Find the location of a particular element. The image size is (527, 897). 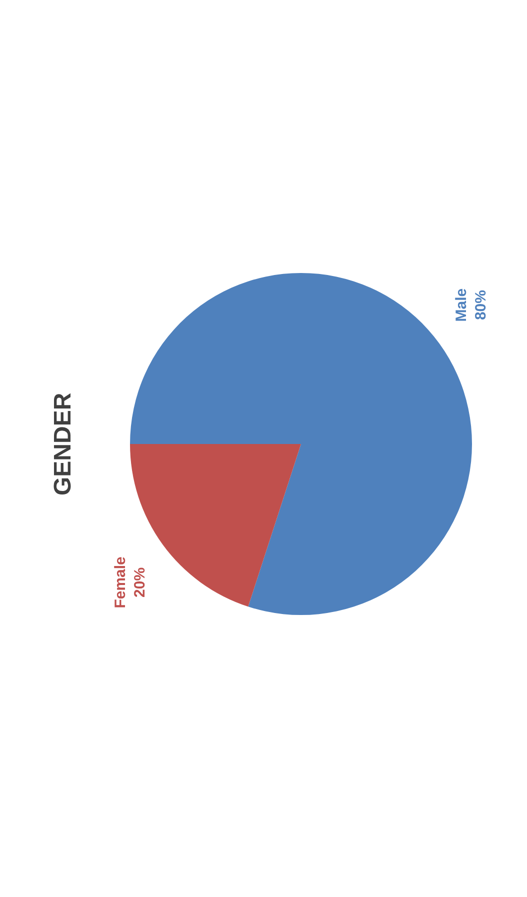

data-label: 80% is located at coordinates (481, 305).